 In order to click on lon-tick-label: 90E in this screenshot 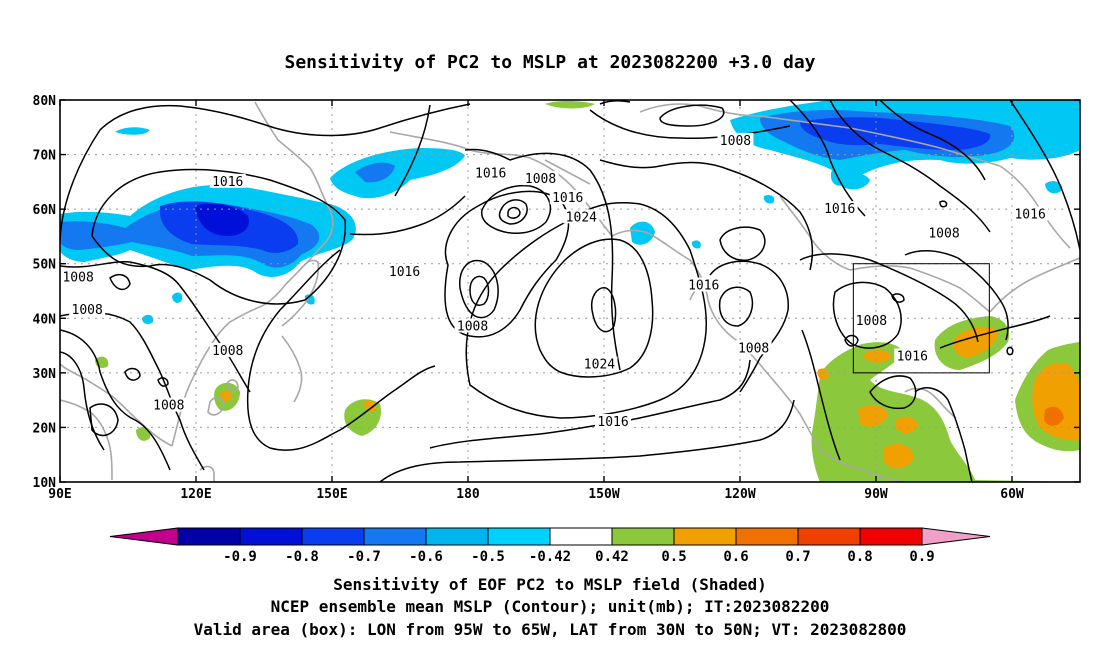, I will do `click(59, 494)`.